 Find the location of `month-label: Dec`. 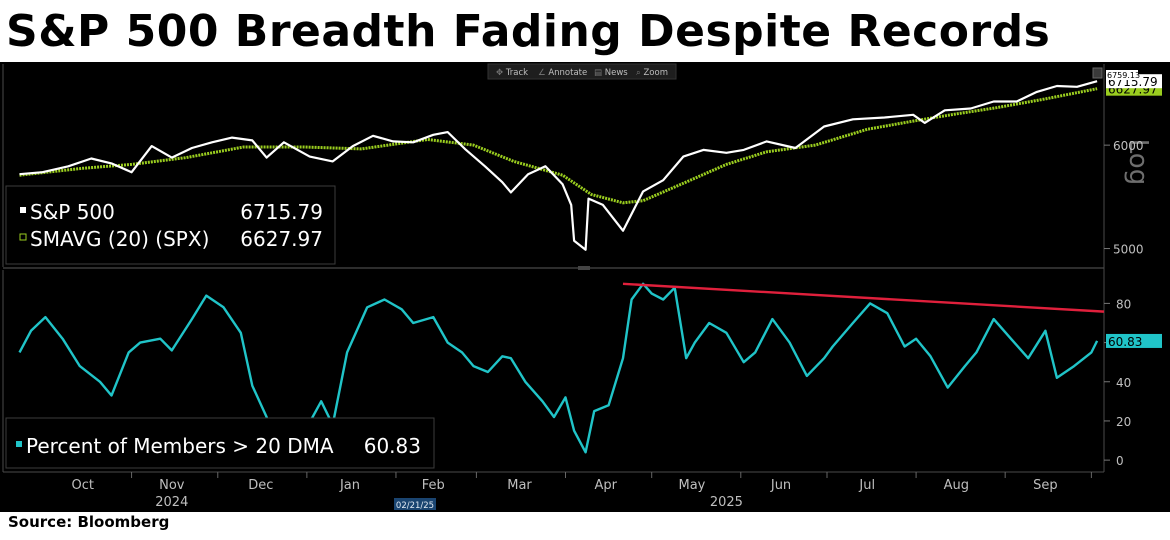

month-label: Dec is located at coordinates (260, 485).